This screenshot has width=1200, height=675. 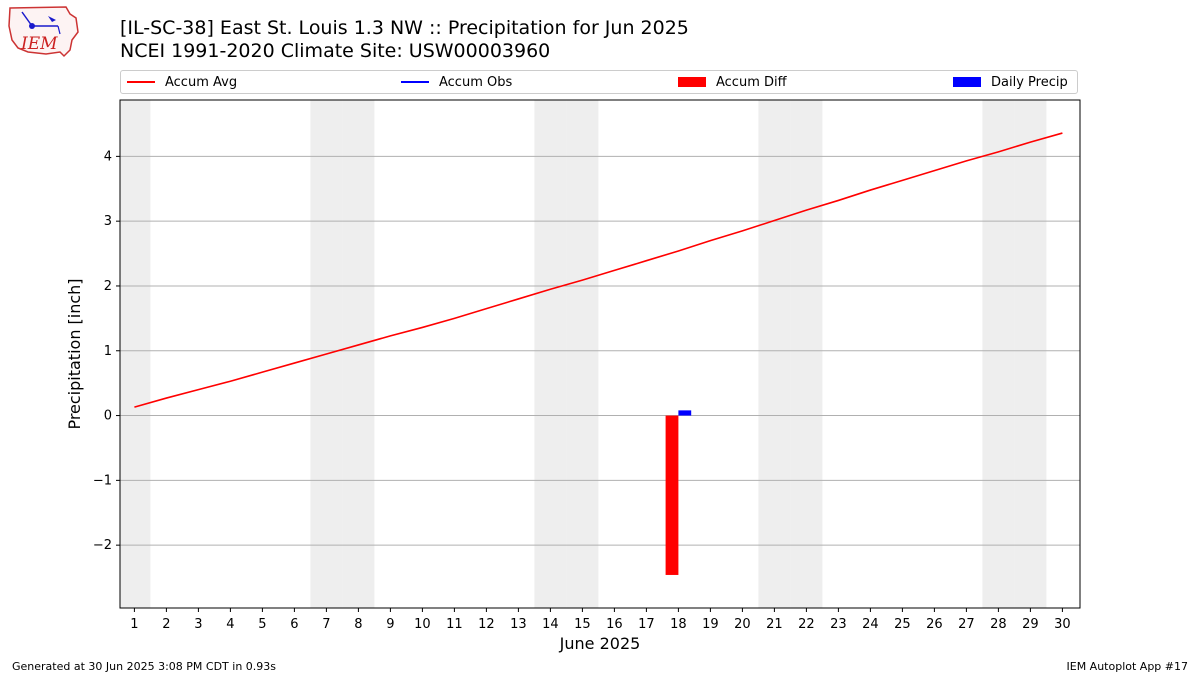 What do you see at coordinates (335, 51) in the screenshot?
I see `chart-subtitle: NCEI 1991-2020 Climate Site: USW00003960` at bounding box center [335, 51].